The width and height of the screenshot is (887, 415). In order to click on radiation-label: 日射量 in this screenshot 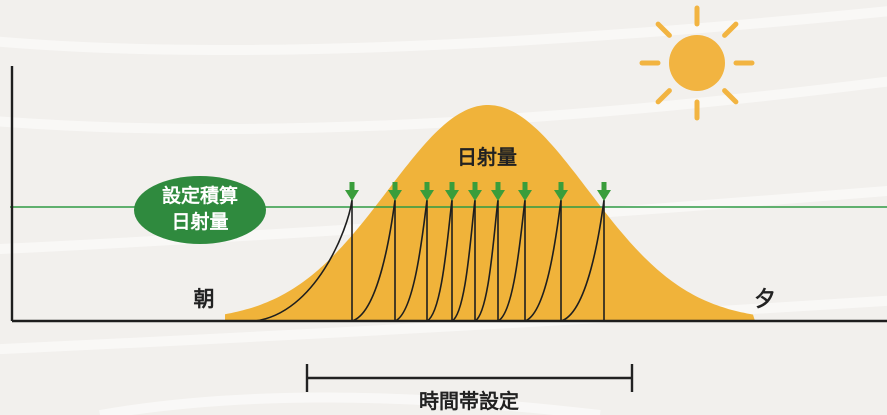, I will do `click(487, 157)`.